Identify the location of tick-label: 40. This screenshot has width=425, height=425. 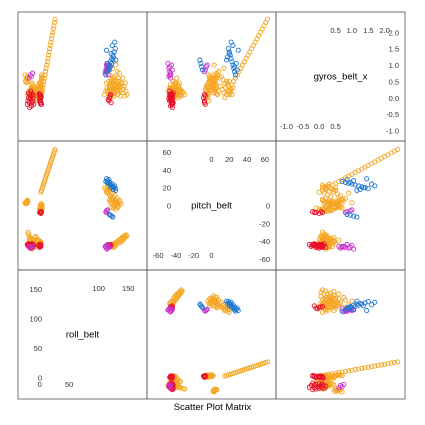
(247, 159).